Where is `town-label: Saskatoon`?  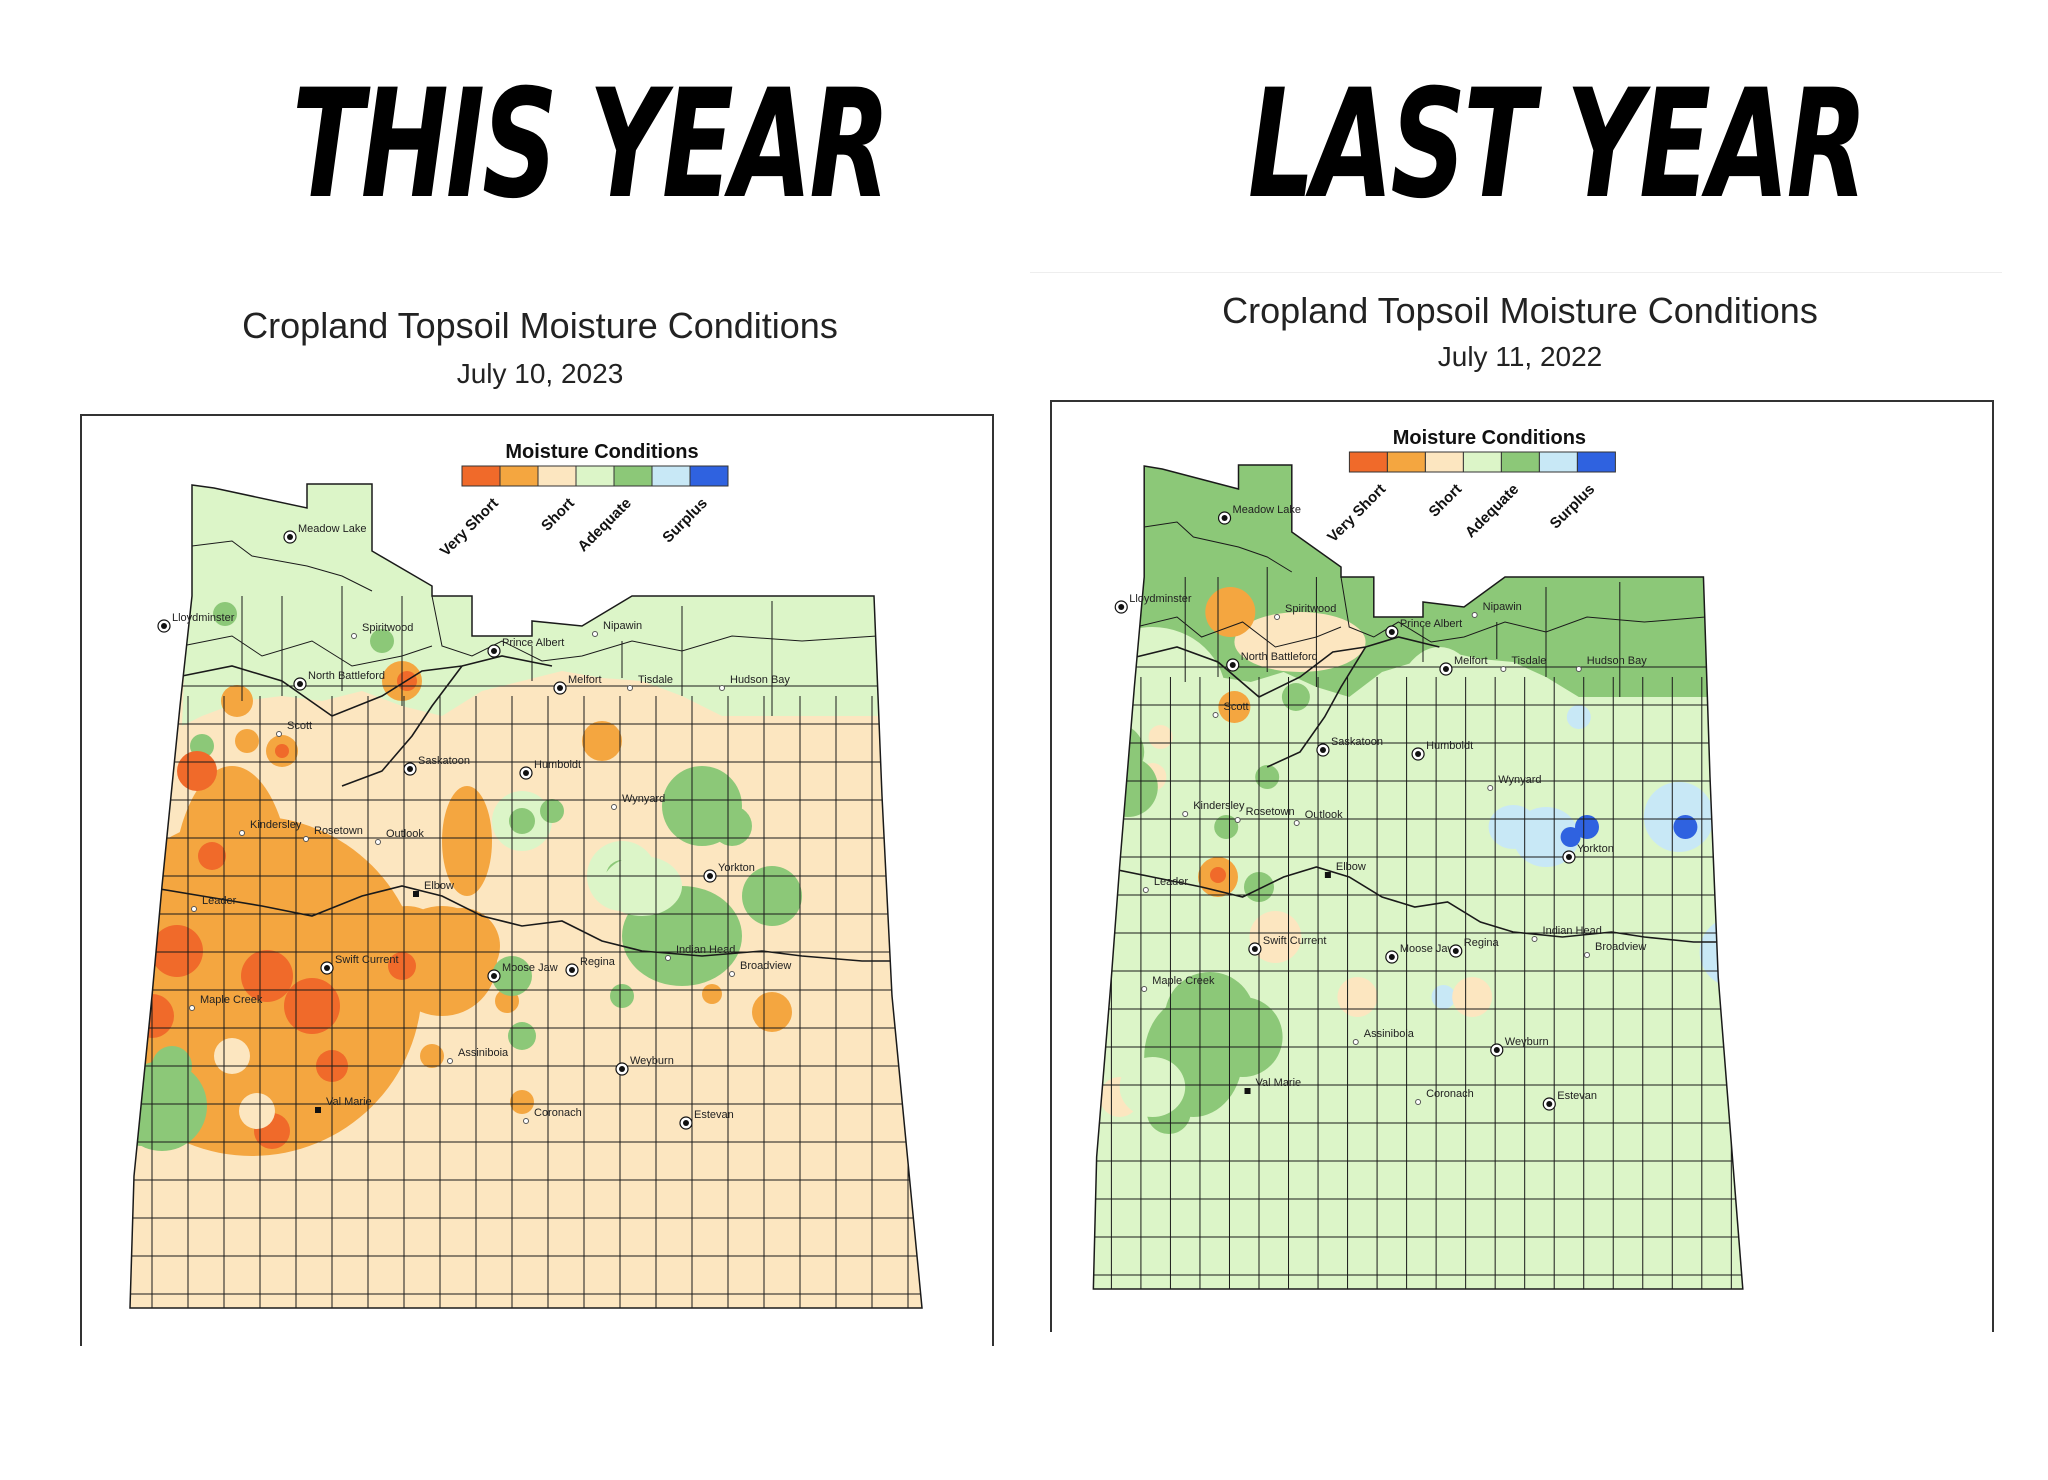 town-label: Saskatoon is located at coordinates (1357, 742).